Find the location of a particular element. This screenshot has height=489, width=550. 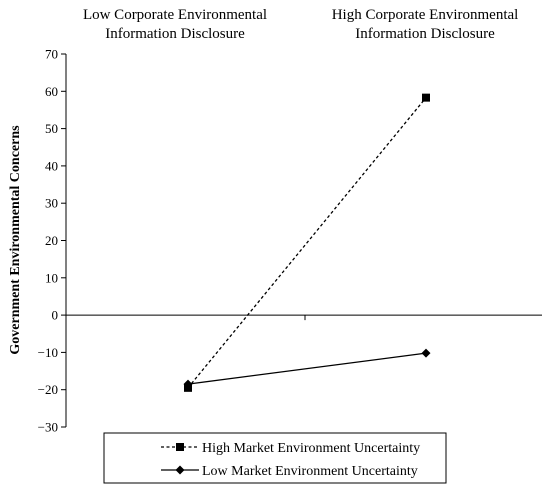

category-label-high-line1: High Corporate Environmental is located at coordinates (425, 15).